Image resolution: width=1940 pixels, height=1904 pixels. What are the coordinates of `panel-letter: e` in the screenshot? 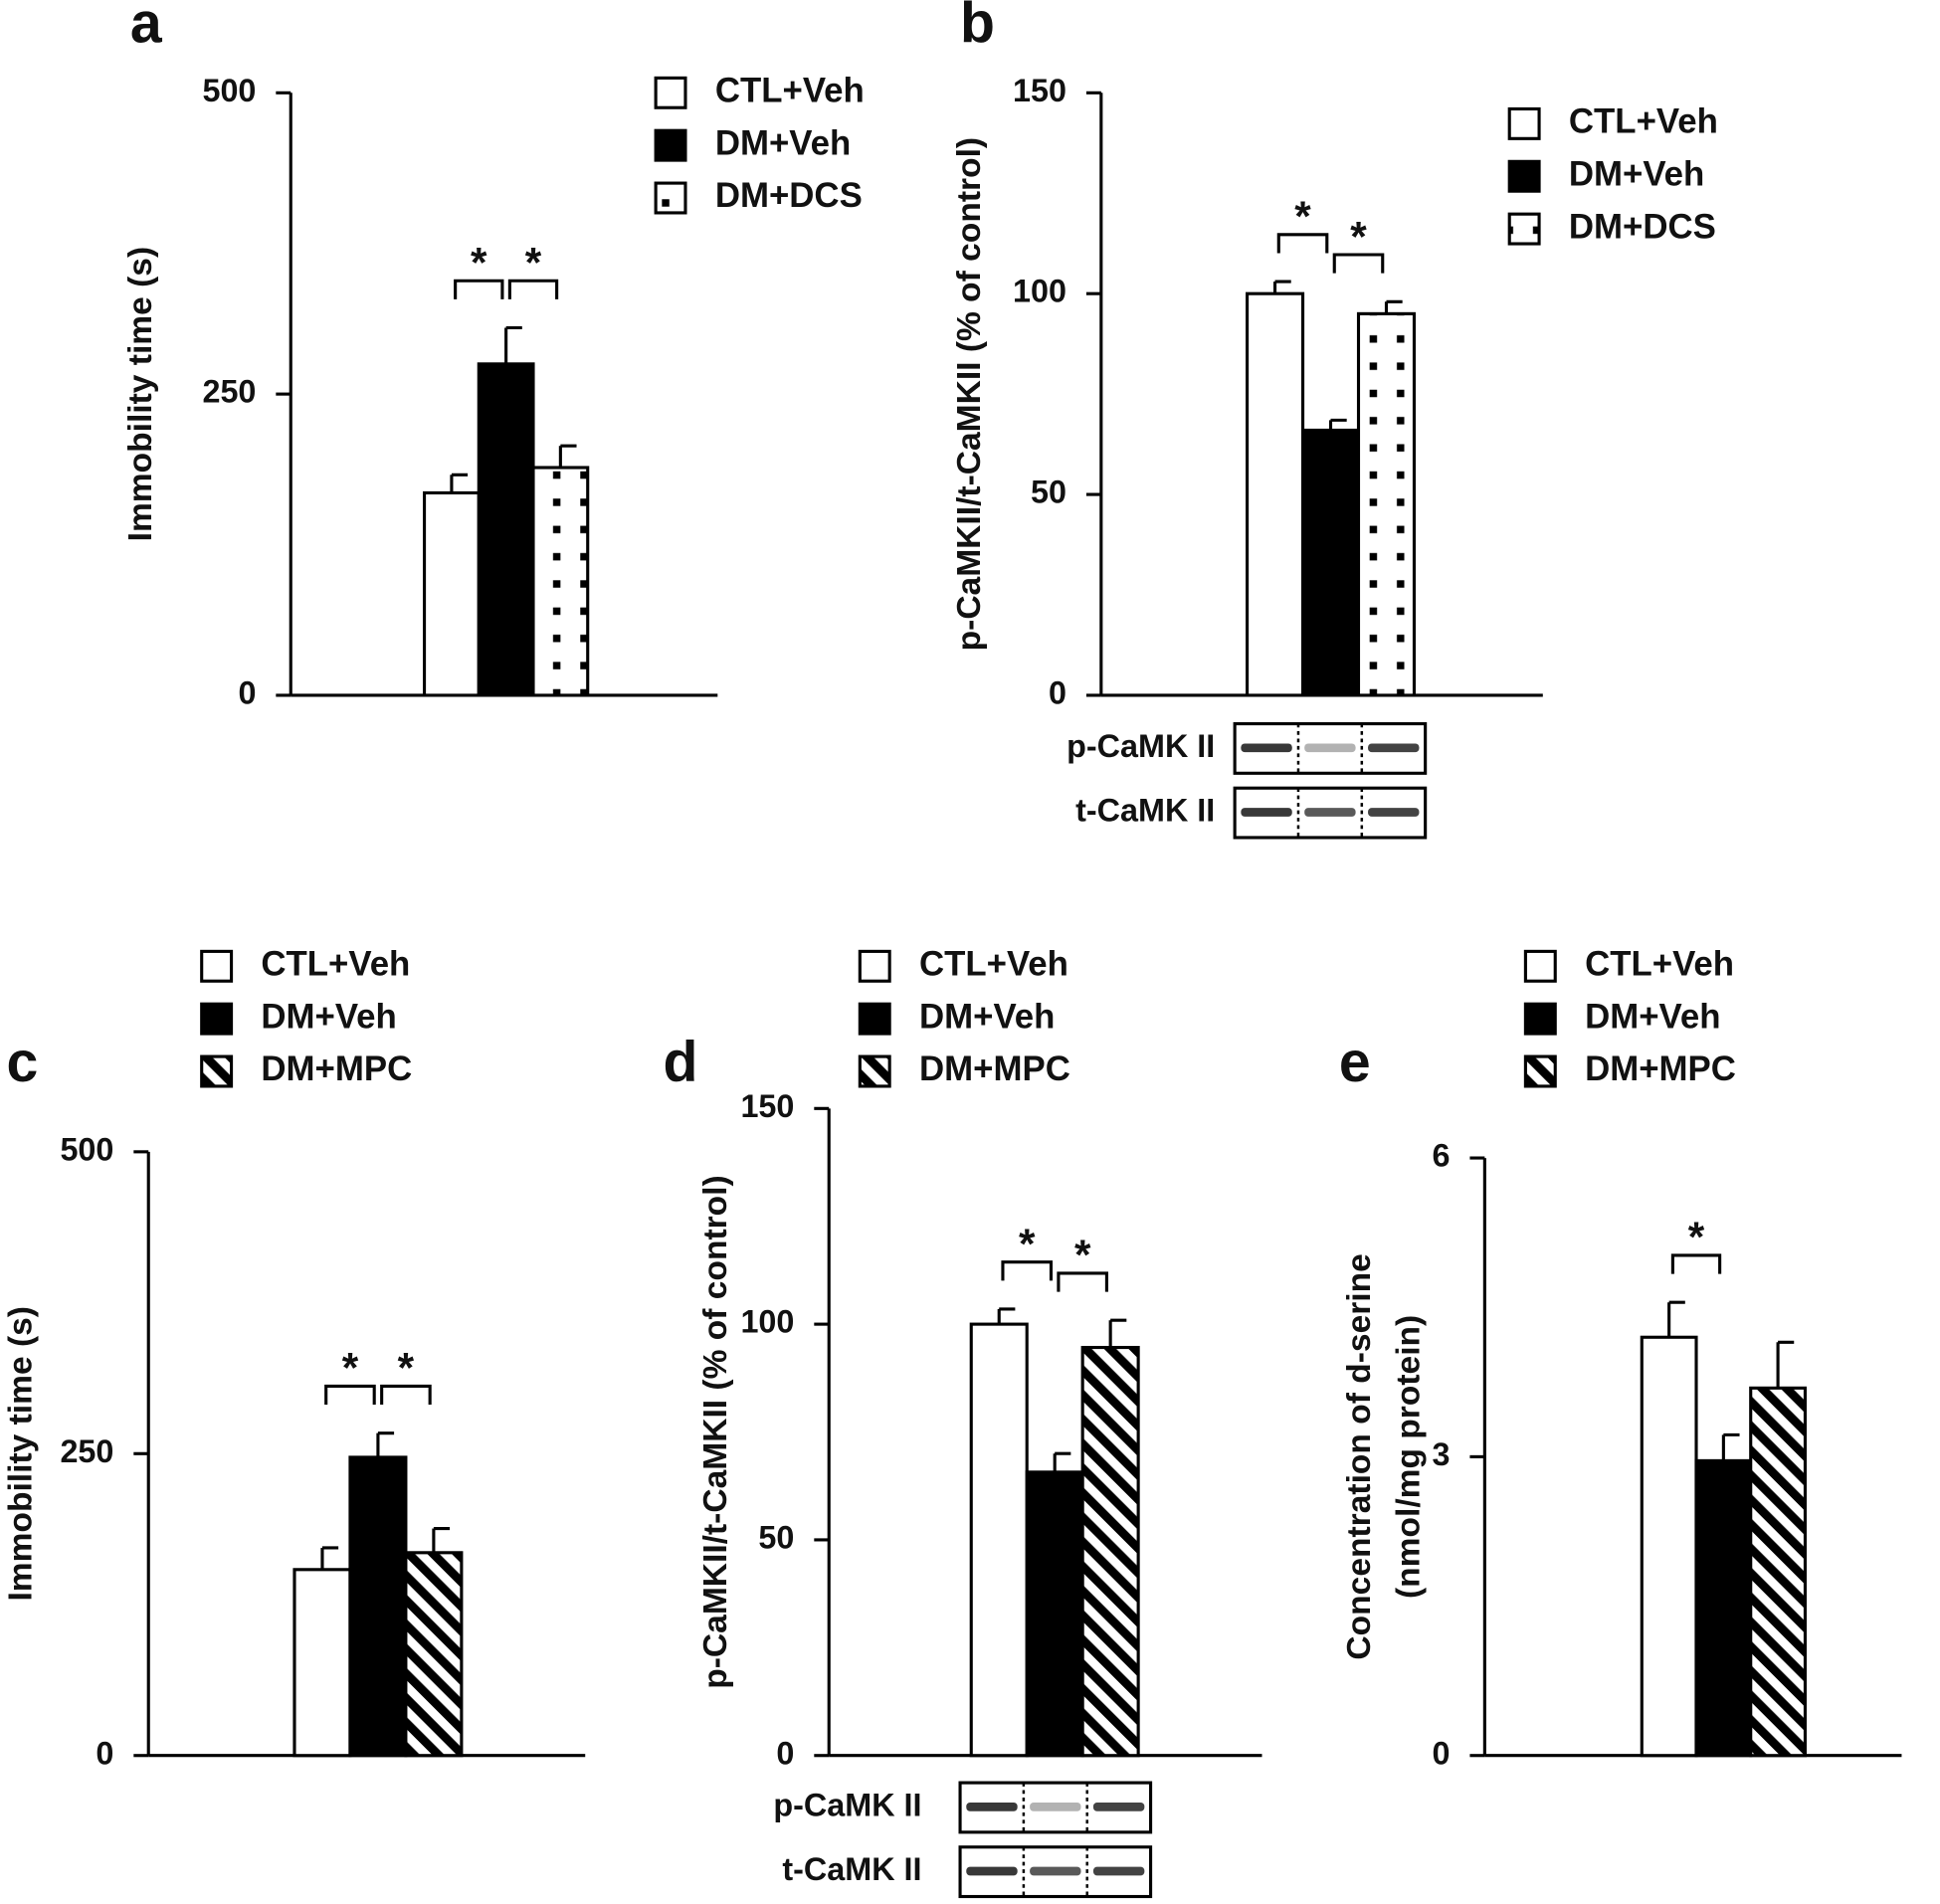 It's located at (1355, 1062).